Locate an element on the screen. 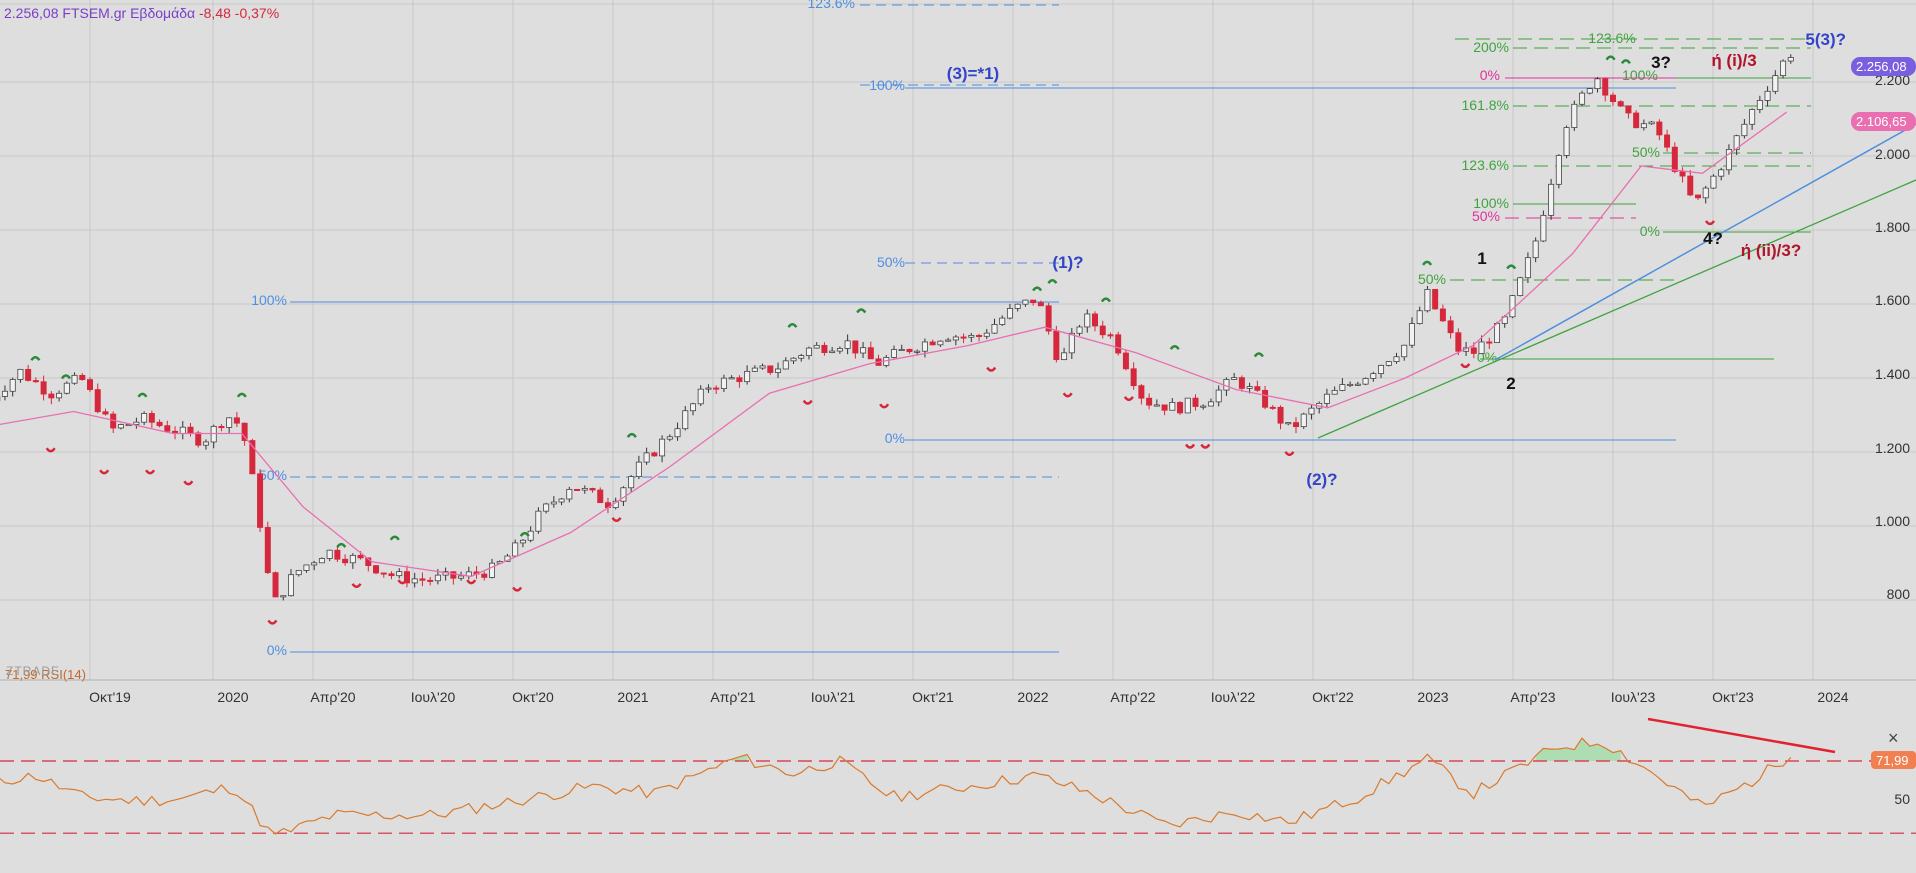  rsi-panel: 50 is located at coordinates (958, 776).